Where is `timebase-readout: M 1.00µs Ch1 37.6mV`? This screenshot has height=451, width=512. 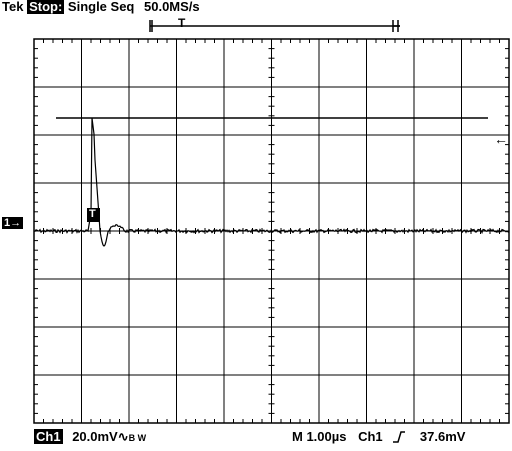 timebase-readout: M 1.00µs Ch1 37.6mV is located at coordinates (378, 436).